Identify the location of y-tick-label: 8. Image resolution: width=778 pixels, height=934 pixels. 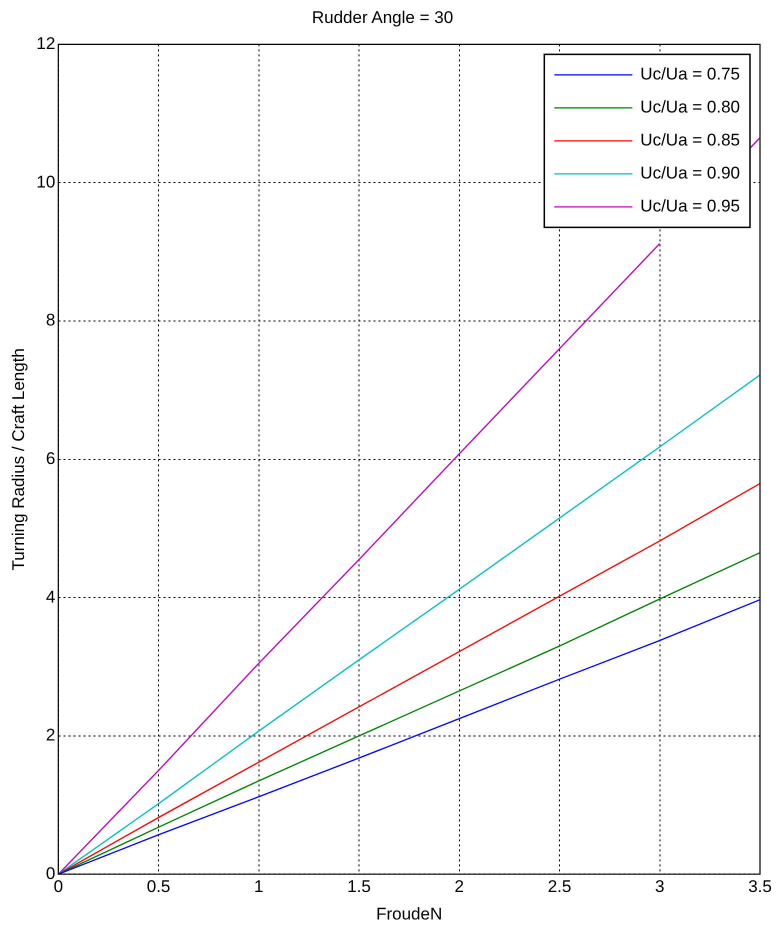
(51, 320).